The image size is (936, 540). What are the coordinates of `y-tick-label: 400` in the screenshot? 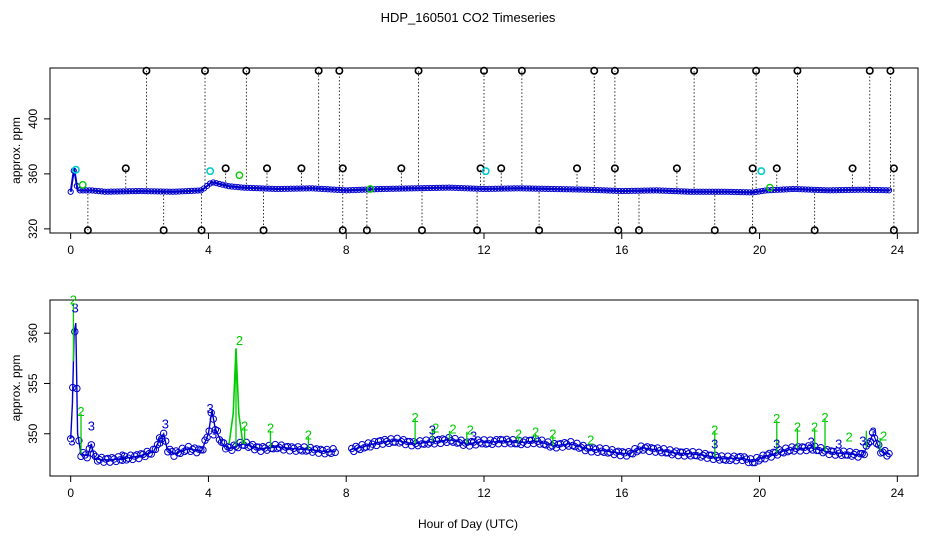 It's located at (33, 119).